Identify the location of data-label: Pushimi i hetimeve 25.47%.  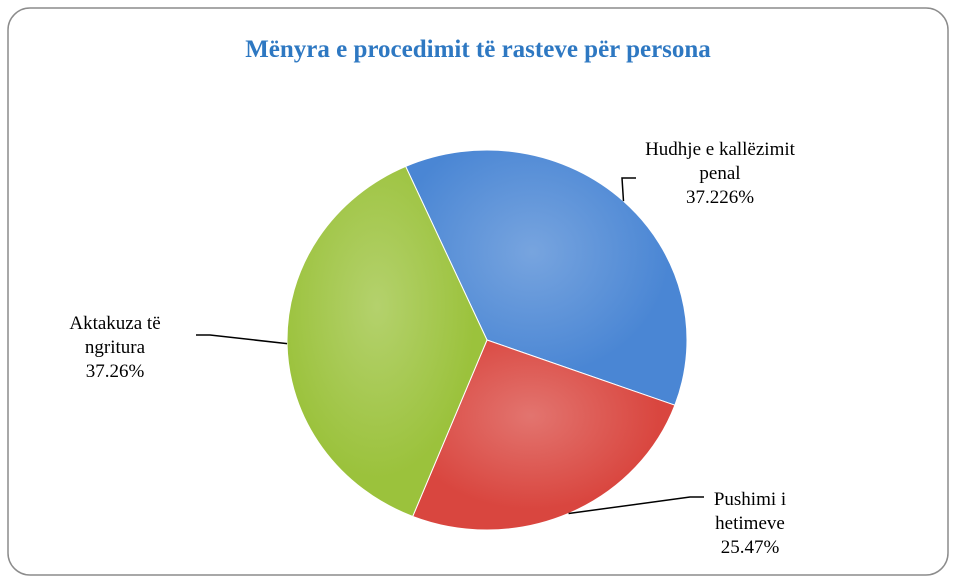
(750, 524).